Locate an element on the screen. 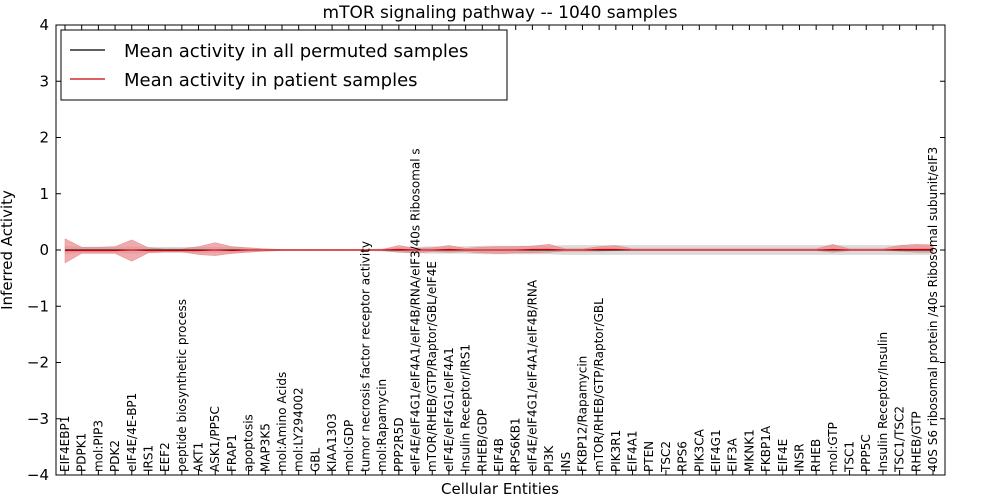  x-tick-label: MAP3K5 is located at coordinates (265, 447).